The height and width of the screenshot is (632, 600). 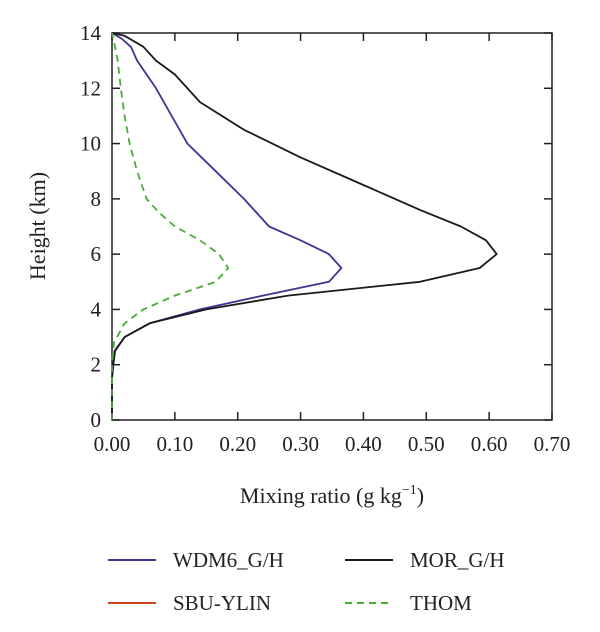 What do you see at coordinates (96, 420) in the screenshot?
I see `y-tick-label: 0` at bounding box center [96, 420].